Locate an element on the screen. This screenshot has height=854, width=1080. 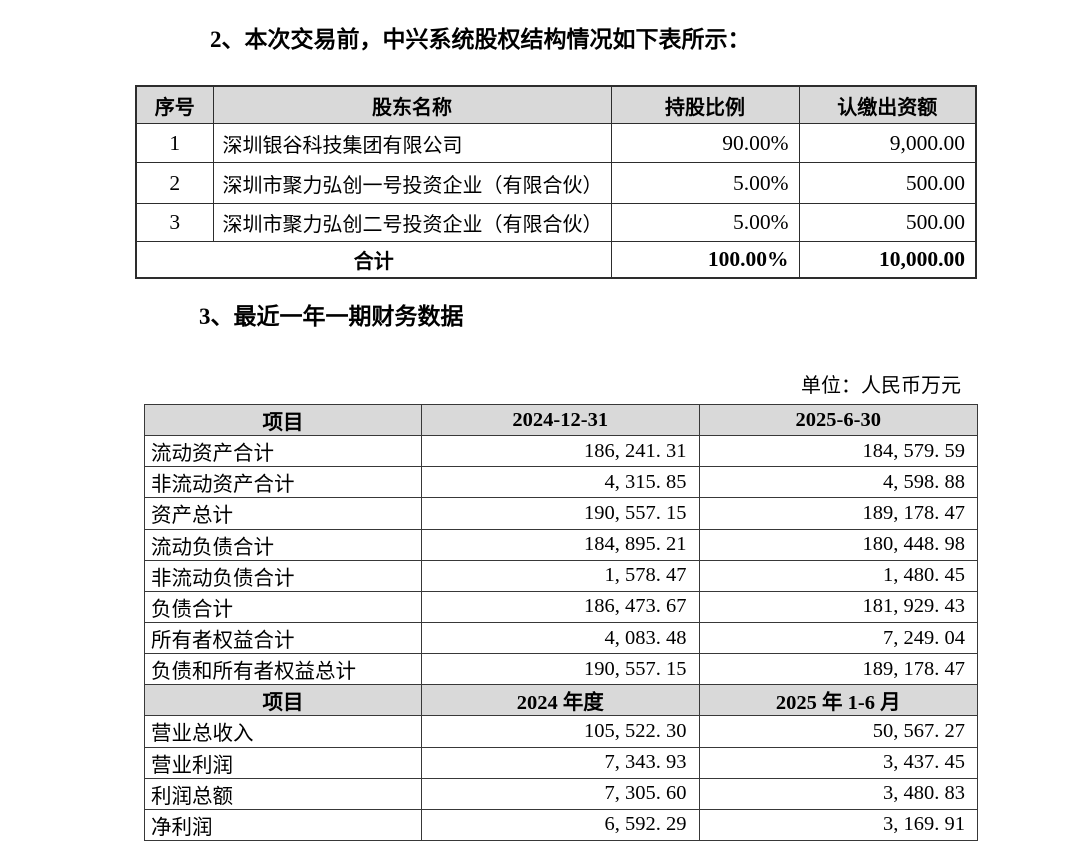
equity-cell-index: 3 is located at coordinates (174, 222).